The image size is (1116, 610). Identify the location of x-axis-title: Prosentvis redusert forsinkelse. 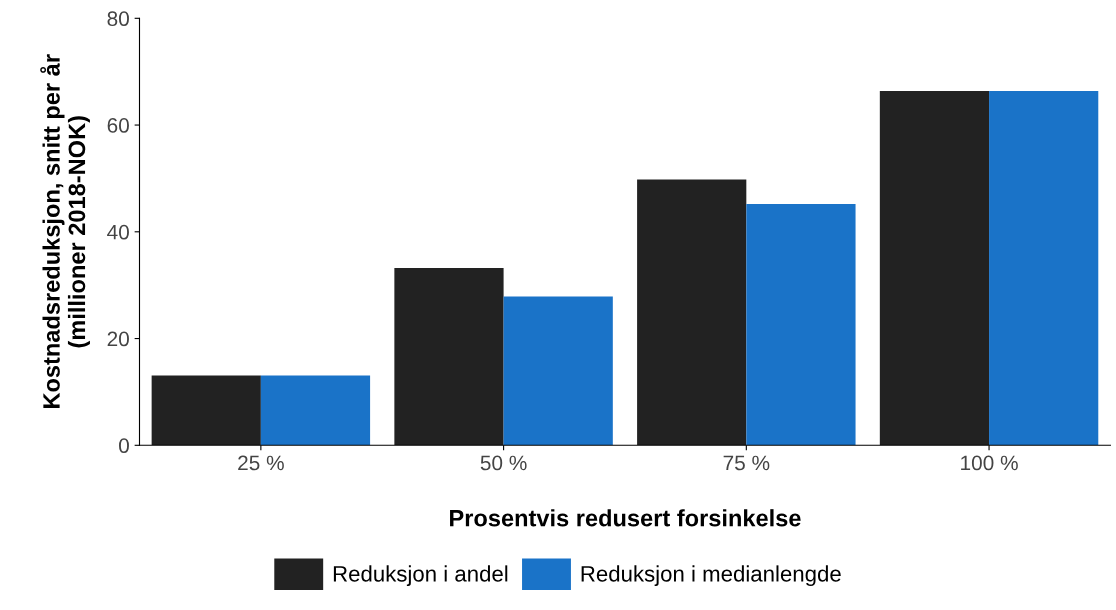
(625, 518).